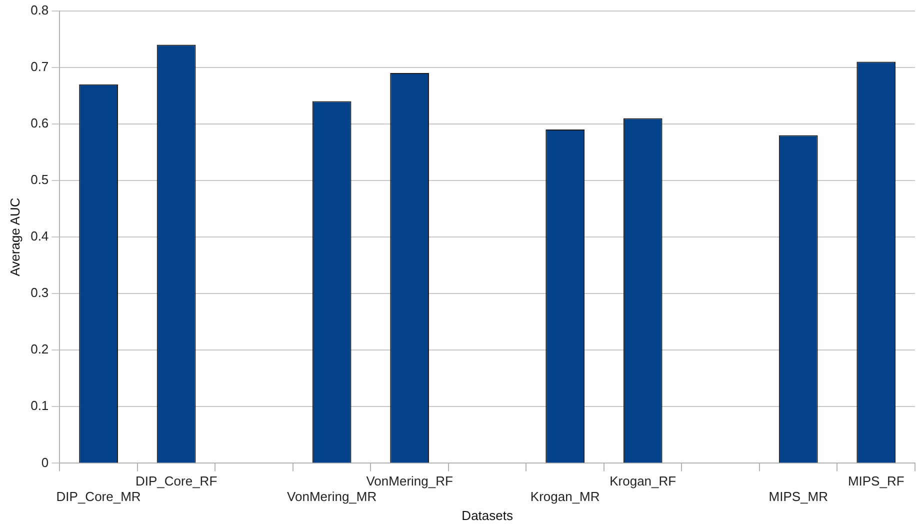 The height and width of the screenshot is (524, 917). I want to click on y-tick-label: 0.6, so click(39, 122).